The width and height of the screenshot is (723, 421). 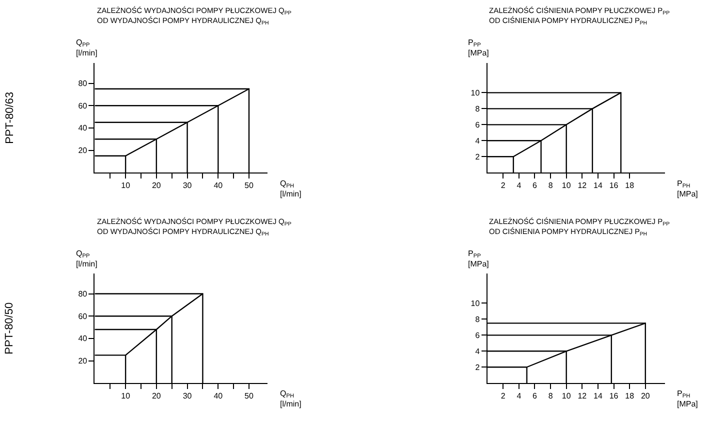 What do you see at coordinates (10, 118) in the screenshot?
I see `text: PPT-80/63` at bounding box center [10, 118].